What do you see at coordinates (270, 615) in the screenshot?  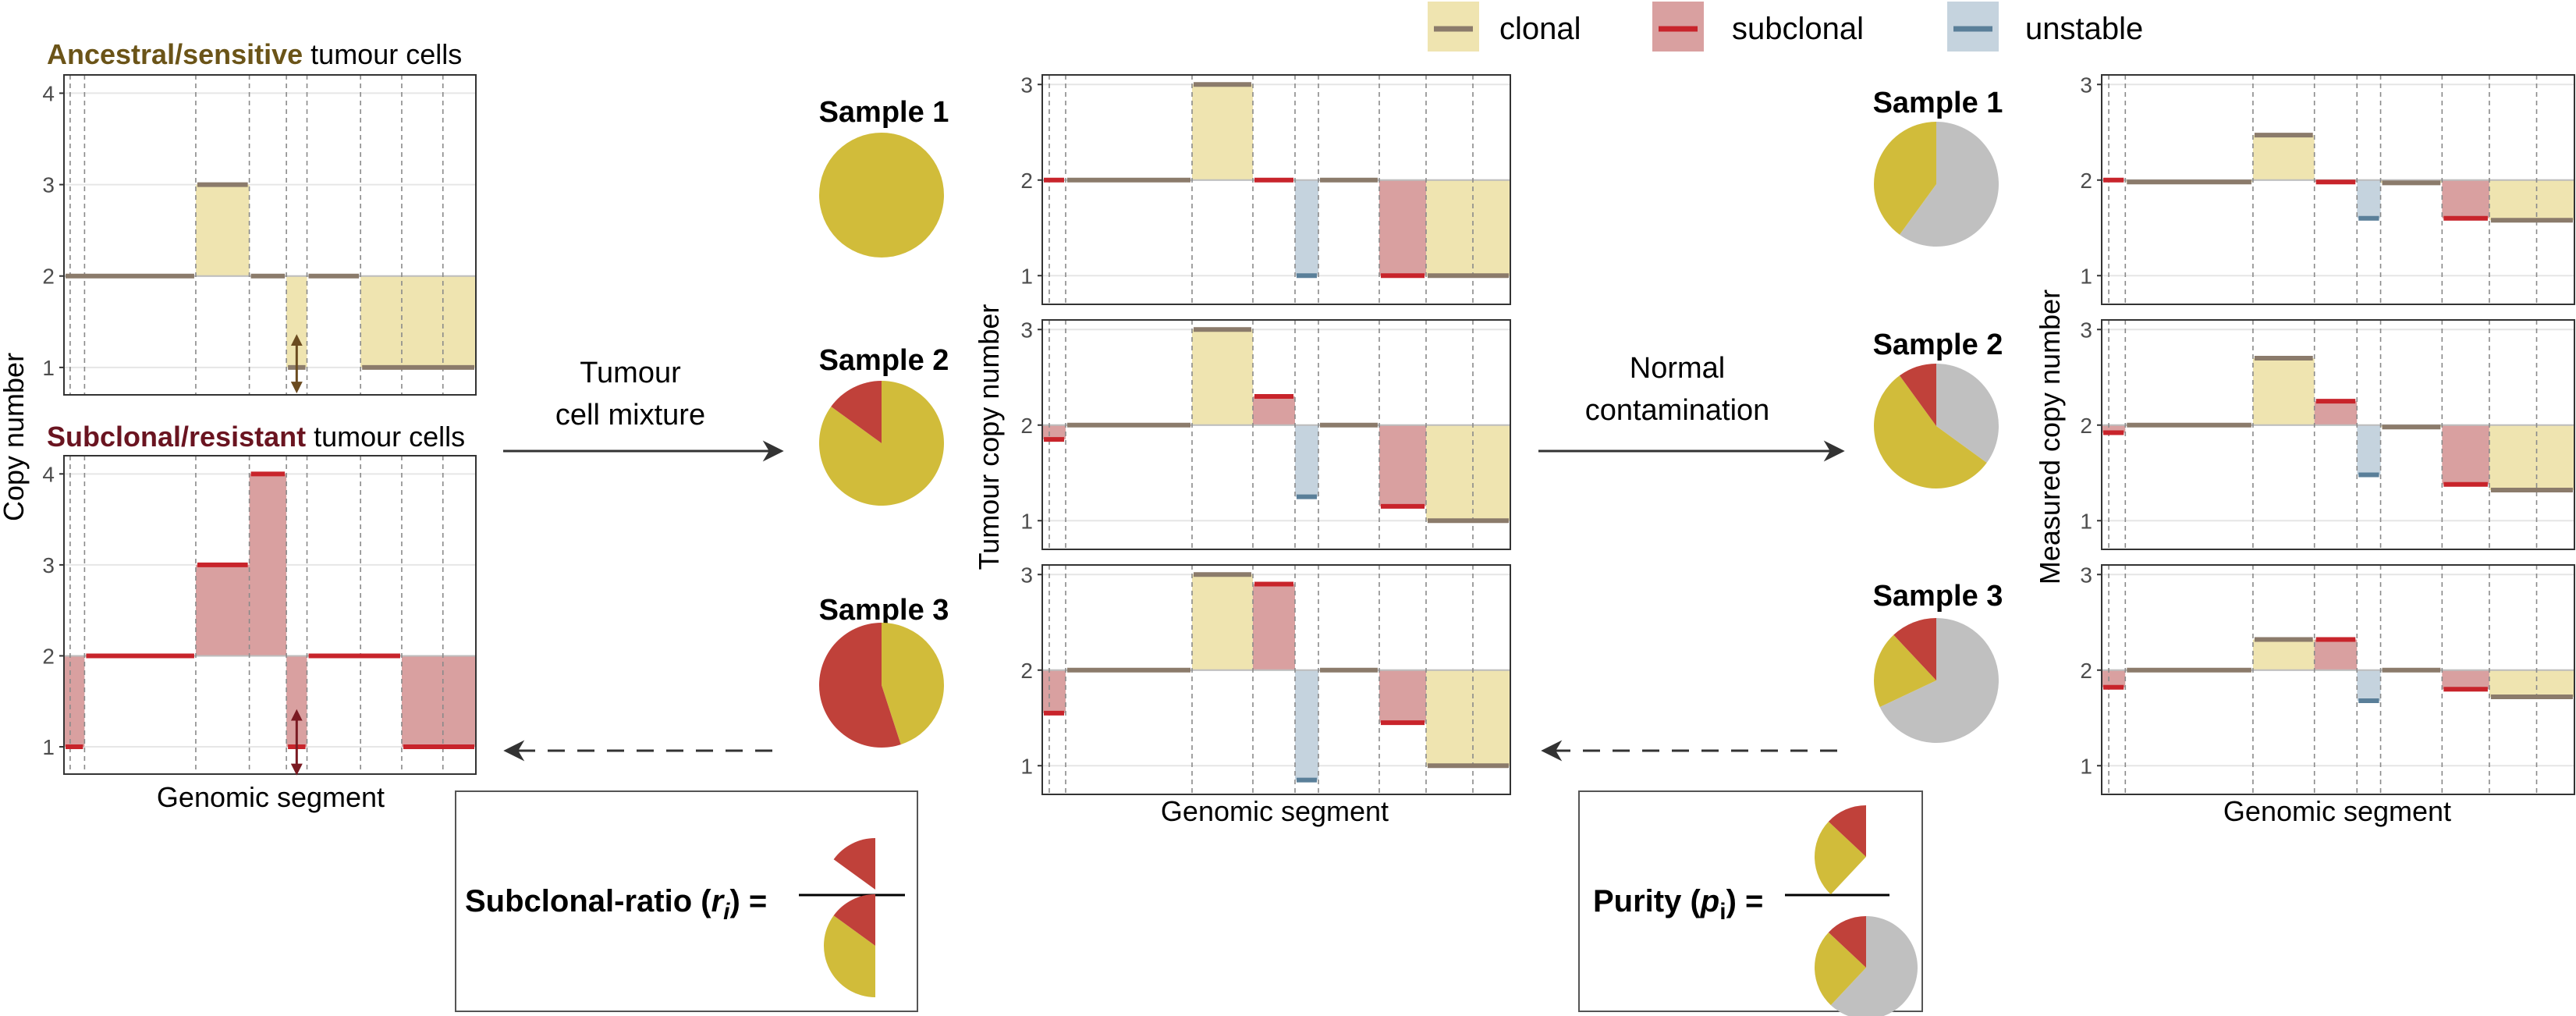 I see `resistant-frame` at bounding box center [270, 615].